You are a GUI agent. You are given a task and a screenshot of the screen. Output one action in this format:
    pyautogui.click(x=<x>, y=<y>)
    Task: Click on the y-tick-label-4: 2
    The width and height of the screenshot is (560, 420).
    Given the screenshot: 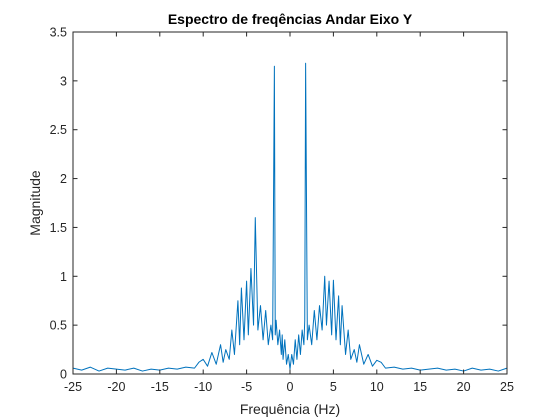 What is the action you would take?
    pyautogui.click(x=63, y=179)
    